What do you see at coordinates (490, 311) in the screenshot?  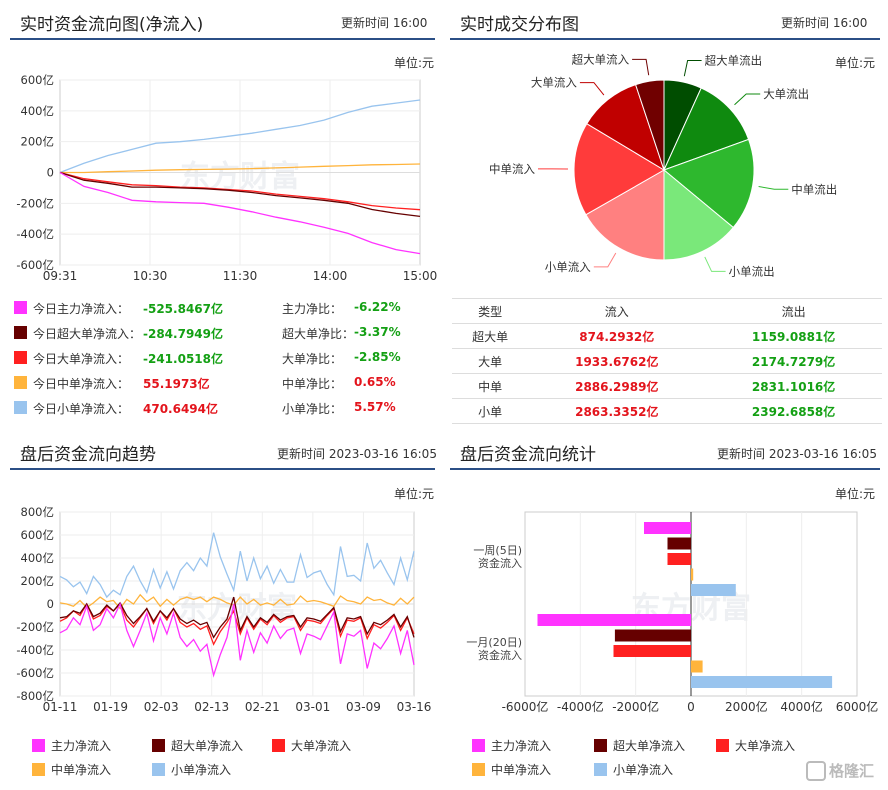 I see `table-header-cell: 类型` at bounding box center [490, 311].